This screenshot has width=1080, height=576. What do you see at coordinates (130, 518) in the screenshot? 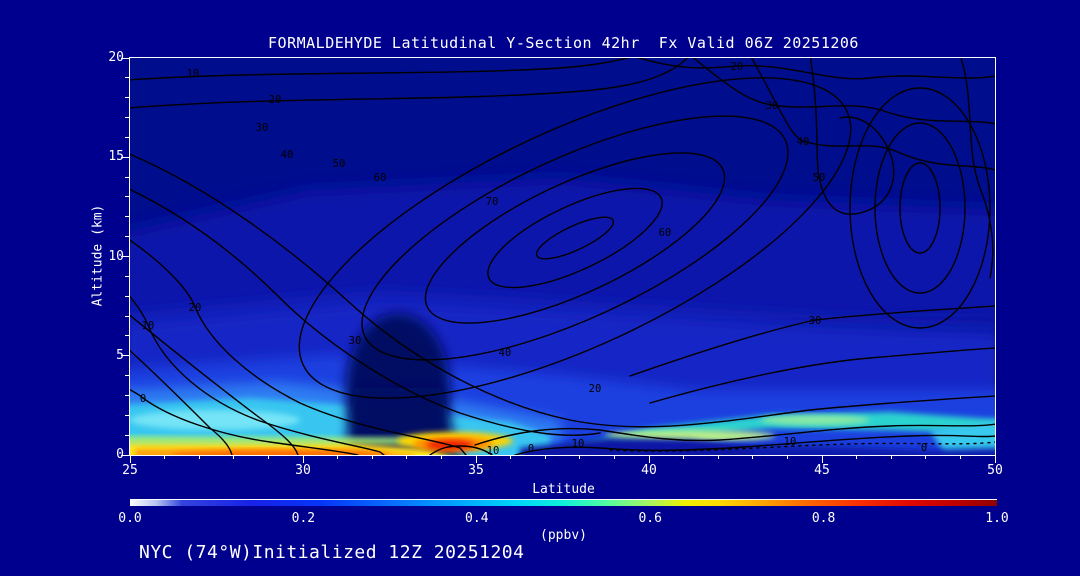
I see `colorbar-tick-label: 0.0` at bounding box center [130, 518].